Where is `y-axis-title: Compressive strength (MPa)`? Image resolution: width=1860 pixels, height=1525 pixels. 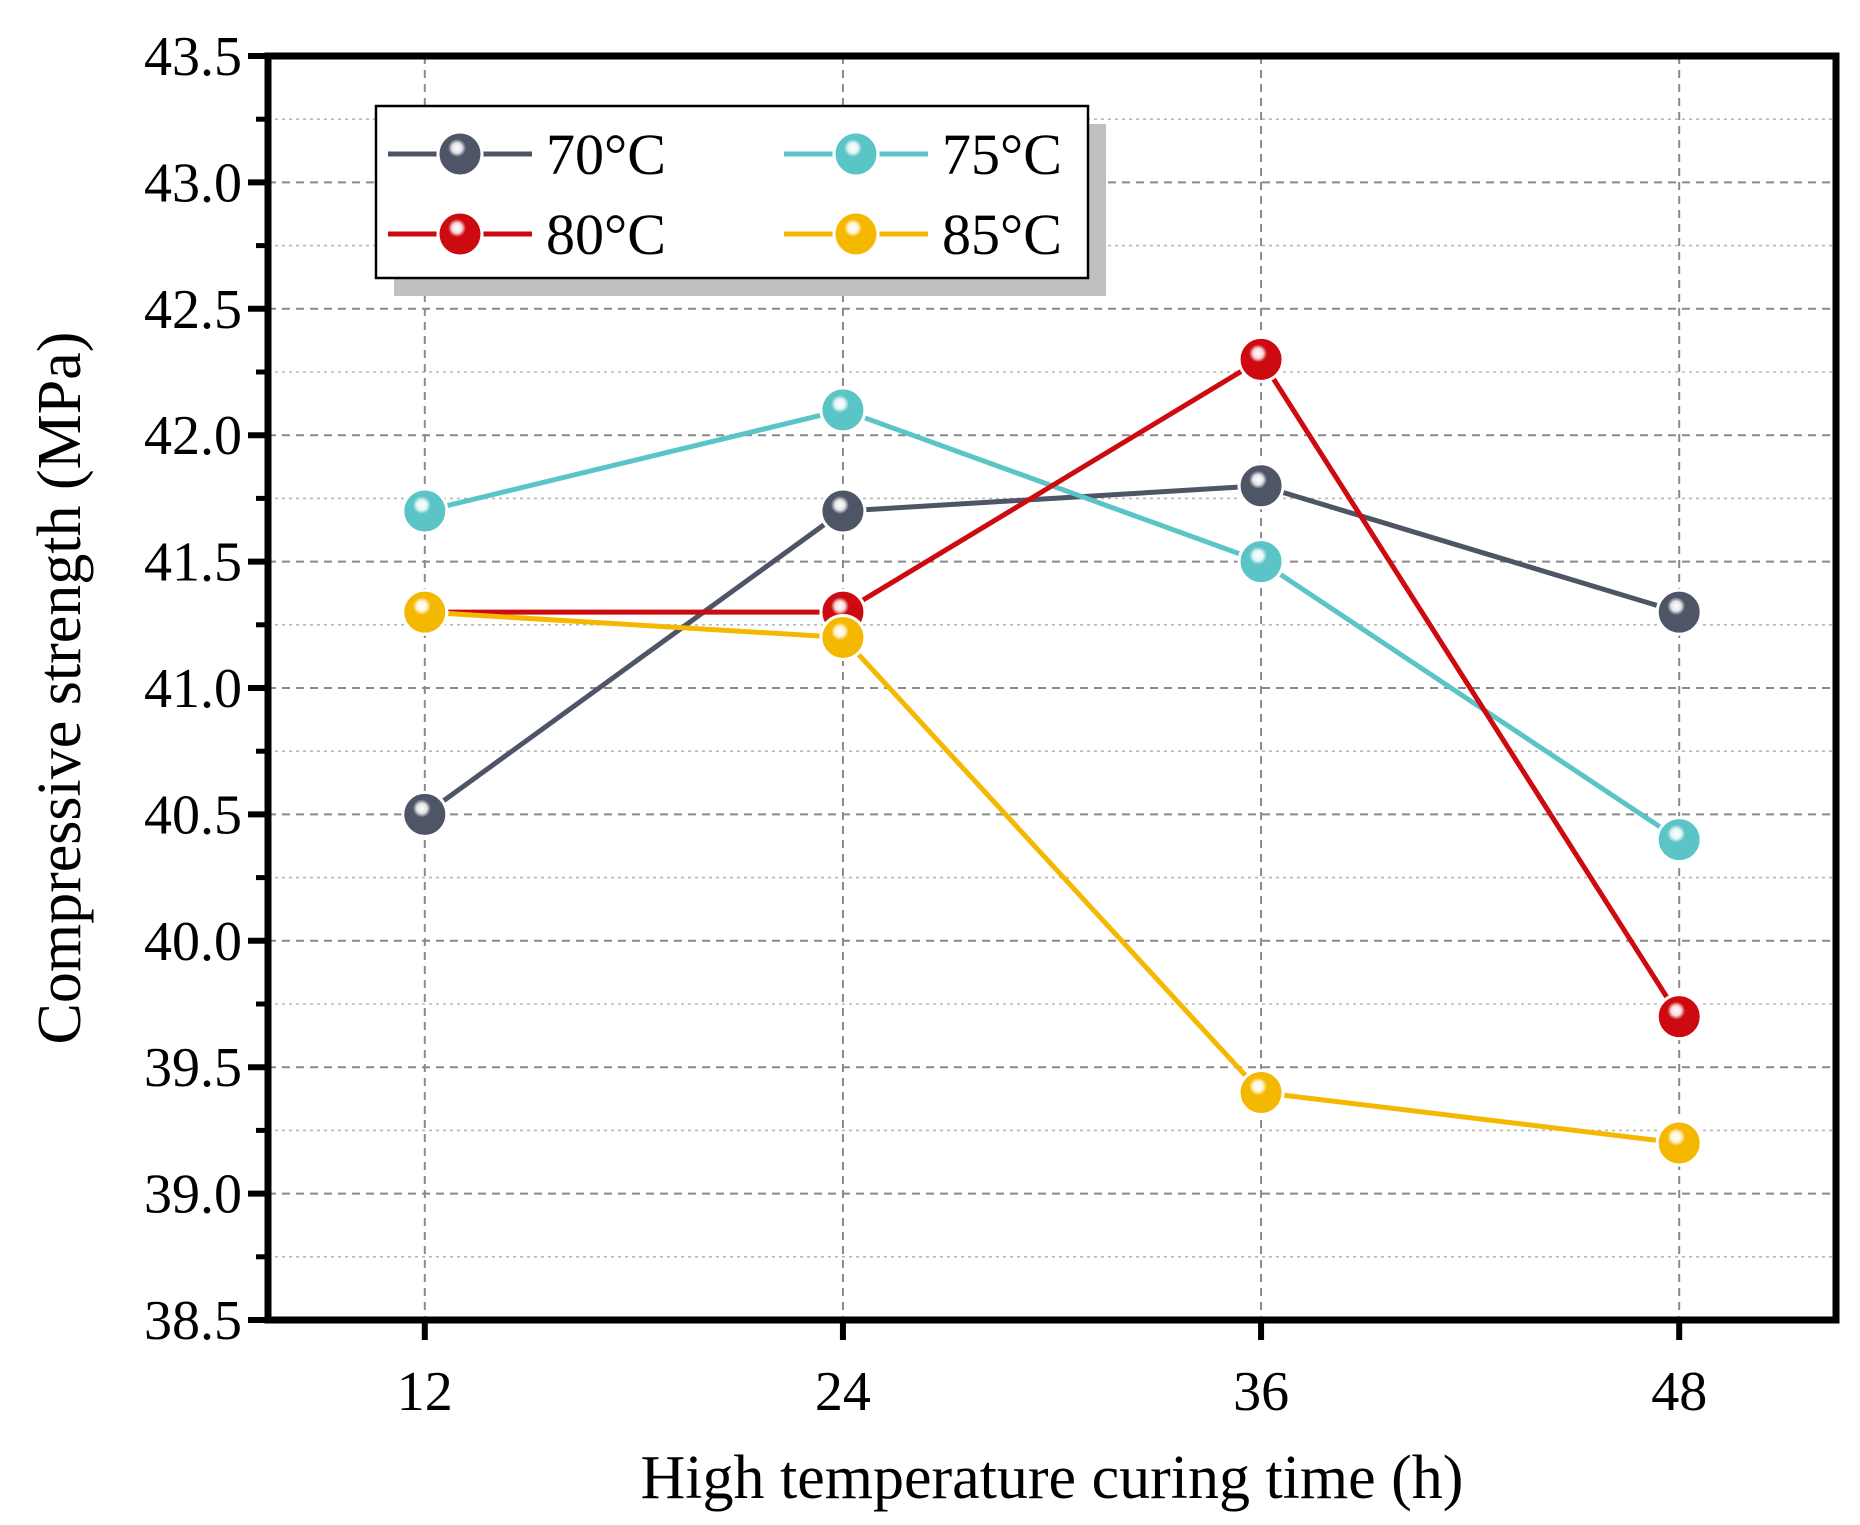
y-axis-title: Compressive strength (MPa) is located at coordinates (60, 688).